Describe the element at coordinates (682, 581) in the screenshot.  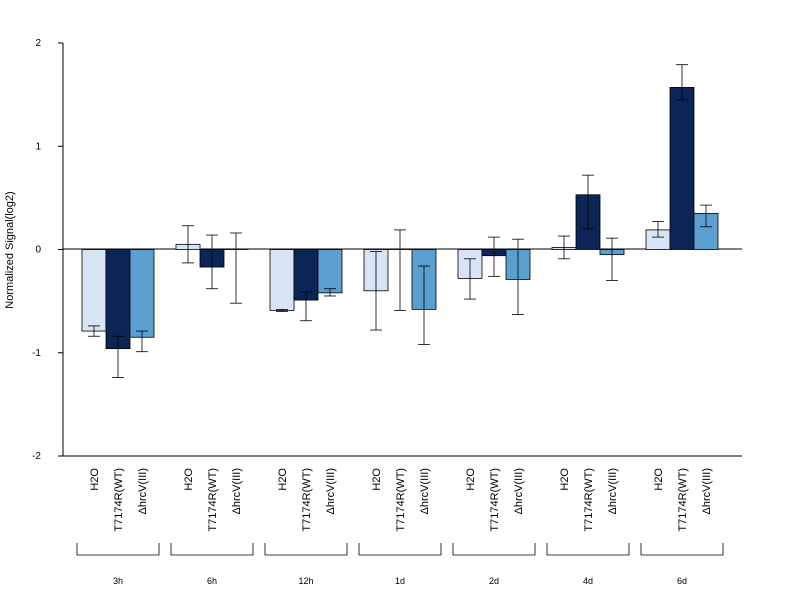
I see `group-label-6d: 6d` at that location.